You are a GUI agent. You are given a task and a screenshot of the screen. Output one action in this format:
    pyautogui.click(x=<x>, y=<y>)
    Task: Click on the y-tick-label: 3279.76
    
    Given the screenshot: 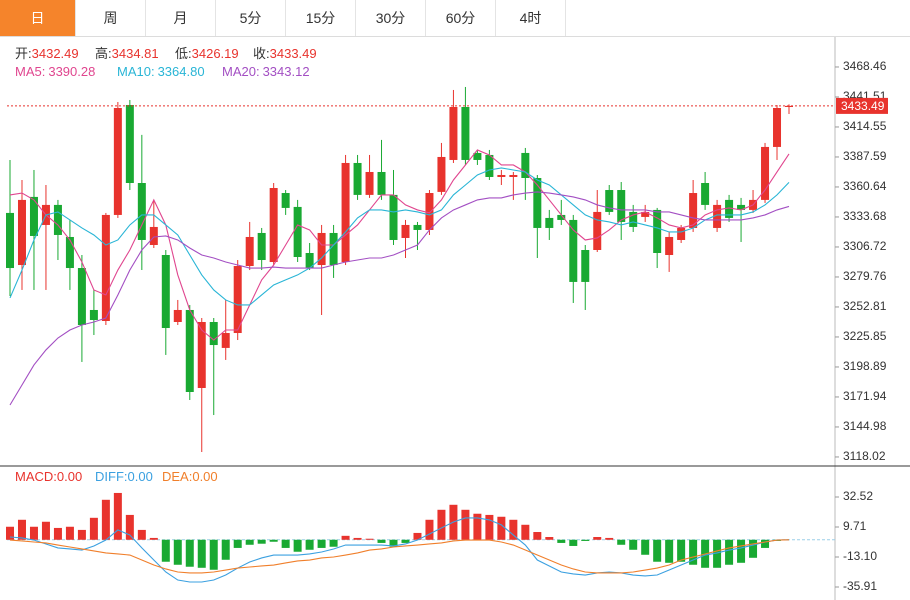 What is the action you would take?
    pyautogui.click(x=865, y=276)
    